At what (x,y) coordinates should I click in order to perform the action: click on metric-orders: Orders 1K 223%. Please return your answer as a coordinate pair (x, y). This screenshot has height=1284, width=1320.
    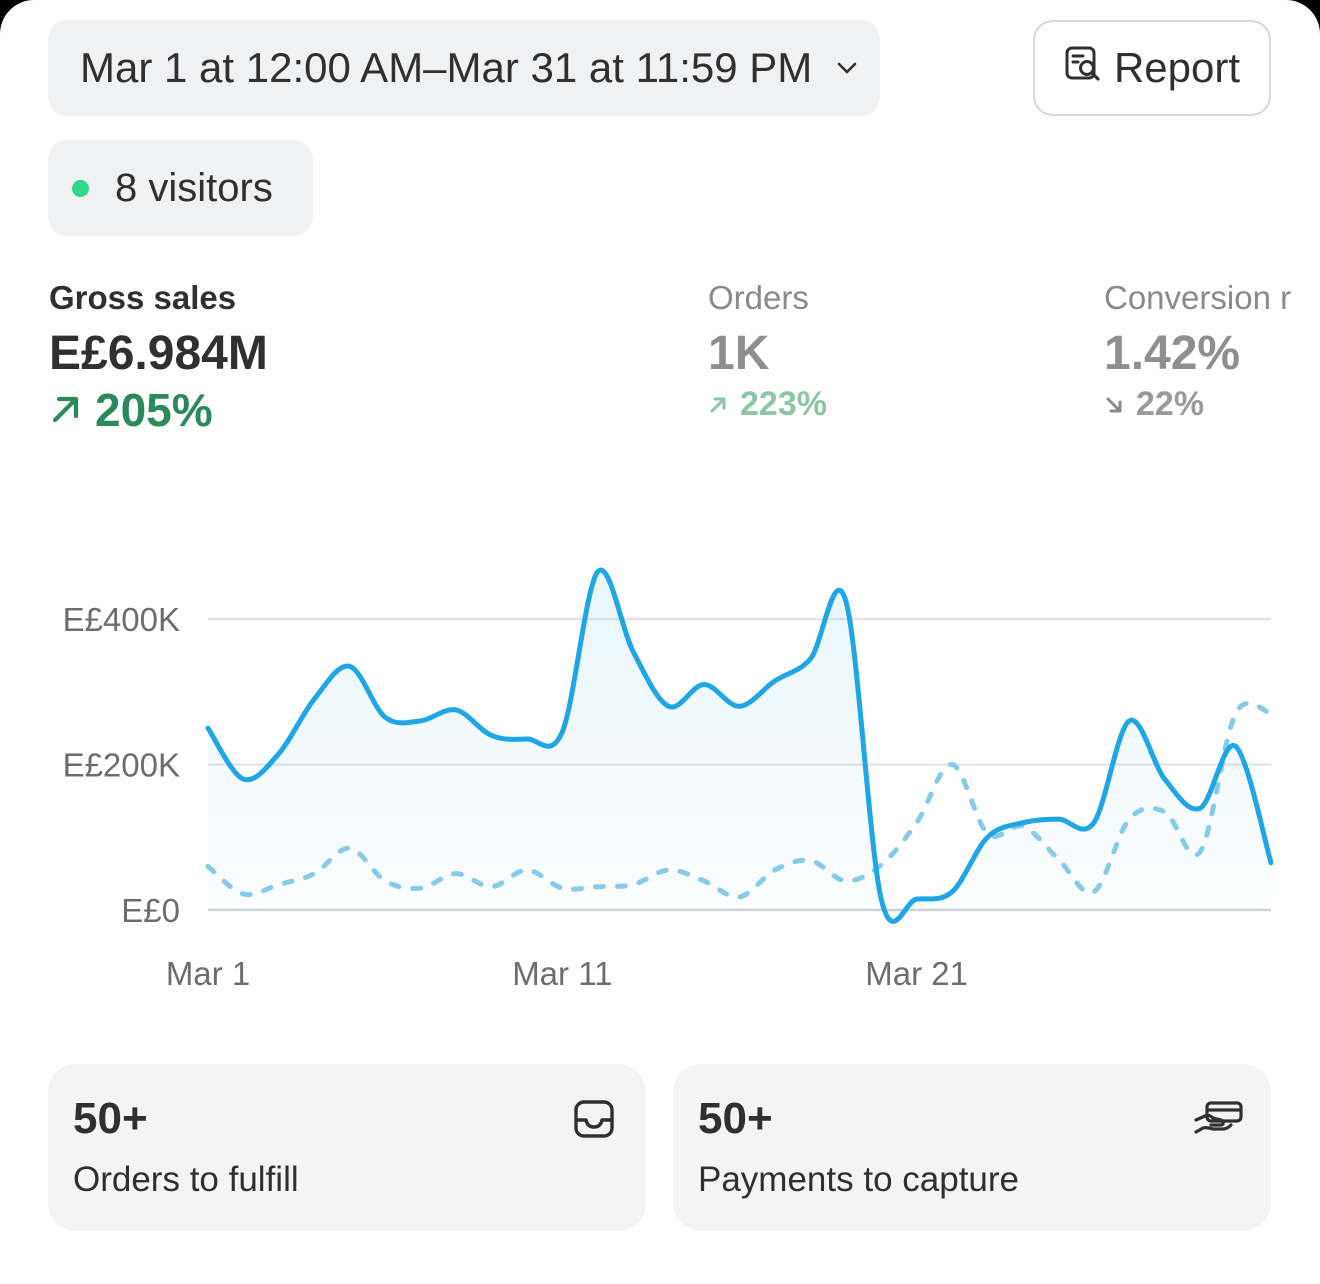
    Looking at the image, I should click on (767, 351).